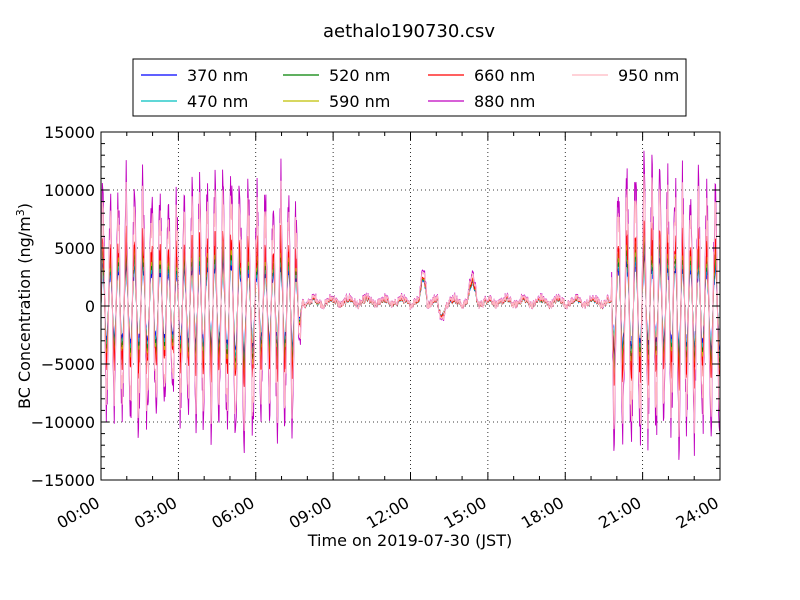  I want to click on x-tick-label: 18:00, so click(542, 513).